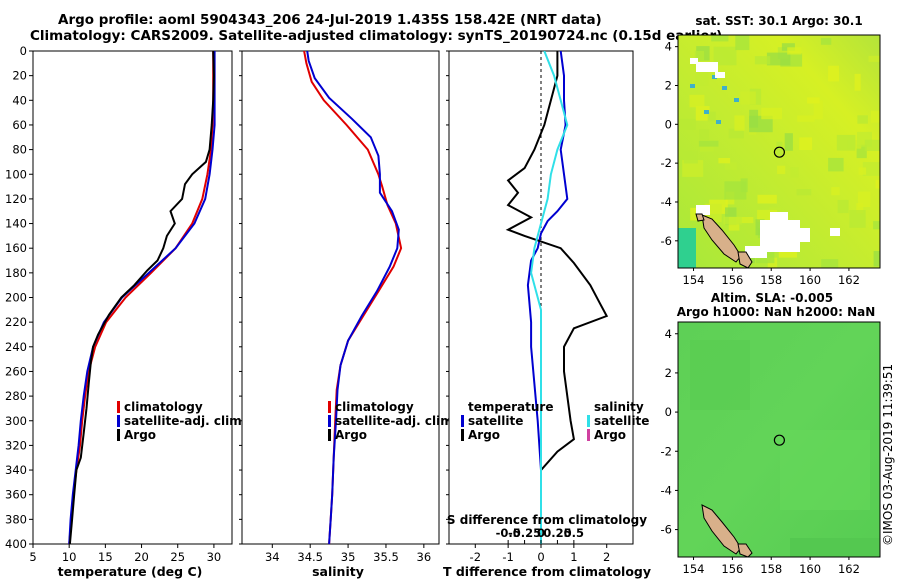 This screenshot has width=900, height=580. What do you see at coordinates (310, 557) in the screenshot?
I see `salinity-tick-label: 34.5` at bounding box center [310, 557].